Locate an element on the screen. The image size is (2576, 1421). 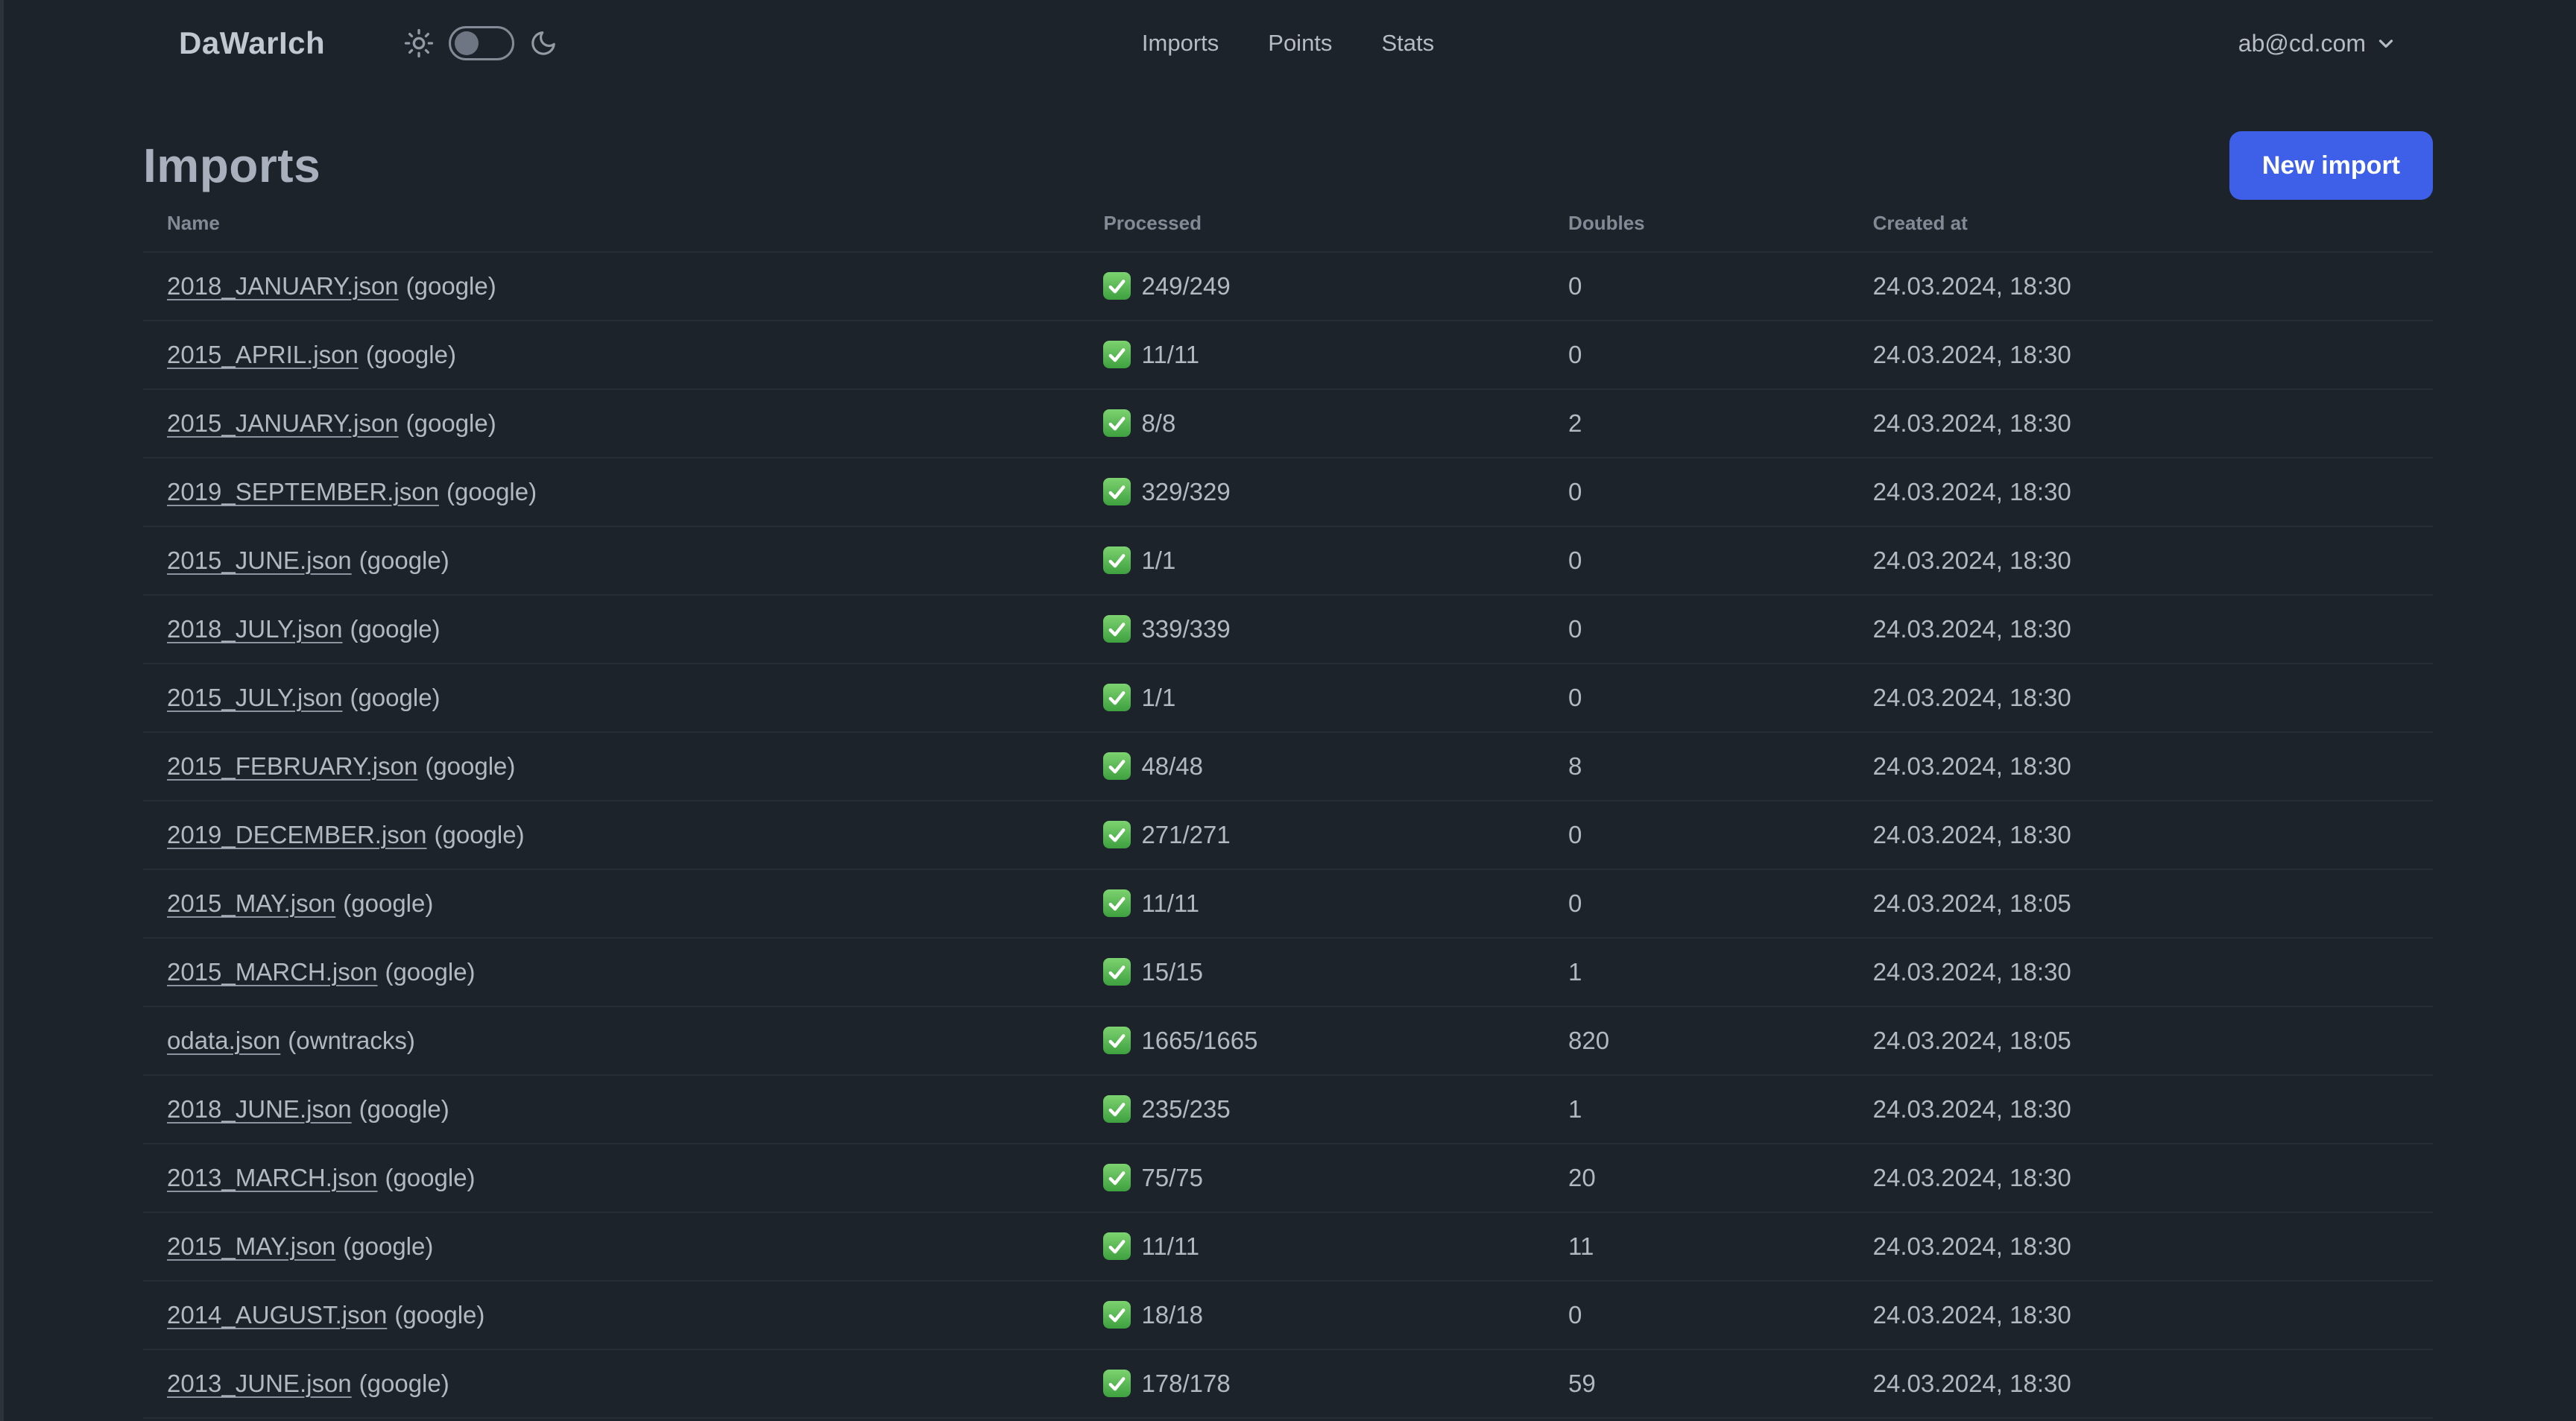
name-cell: odata.json (owntracks) is located at coordinates (612, 1041).